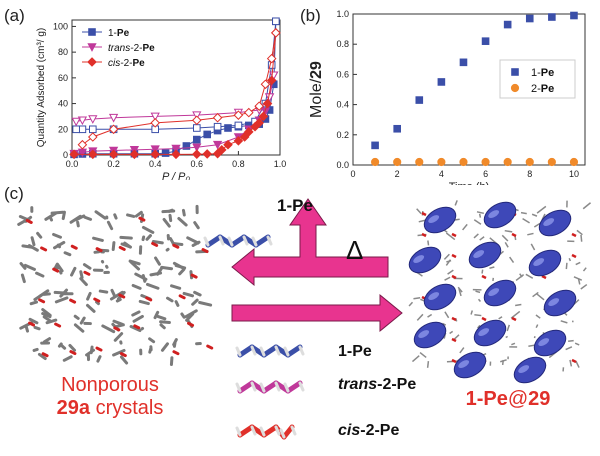 The height and width of the screenshot is (456, 600). What do you see at coordinates (110, 396) in the screenshot?
I see `nonporous-caption: Nonporous 29a crystals` at bounding box center [110, 396].